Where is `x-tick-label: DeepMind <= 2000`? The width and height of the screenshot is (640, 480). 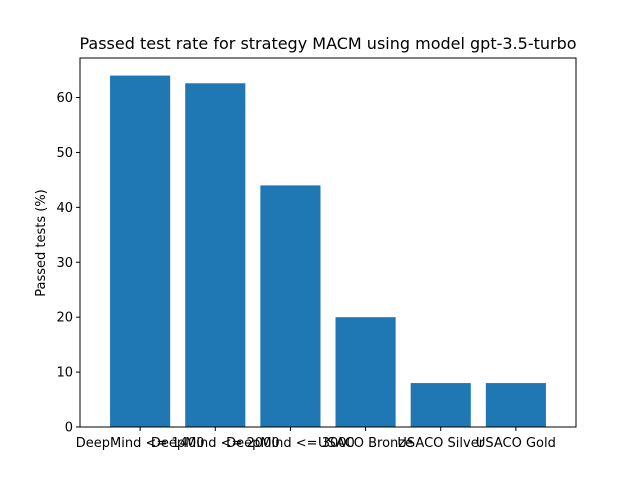
x-tick-label: DeepMind <= 2000 is located at coordinates (215, 443).